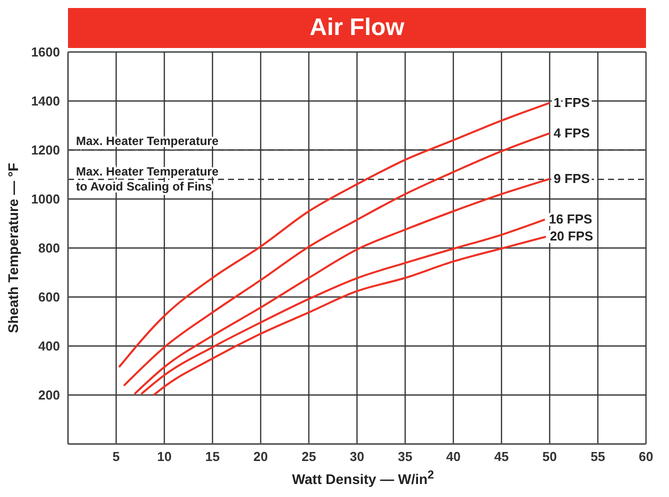  I want to click on chart-title: Air Flow, so click(357, 28).